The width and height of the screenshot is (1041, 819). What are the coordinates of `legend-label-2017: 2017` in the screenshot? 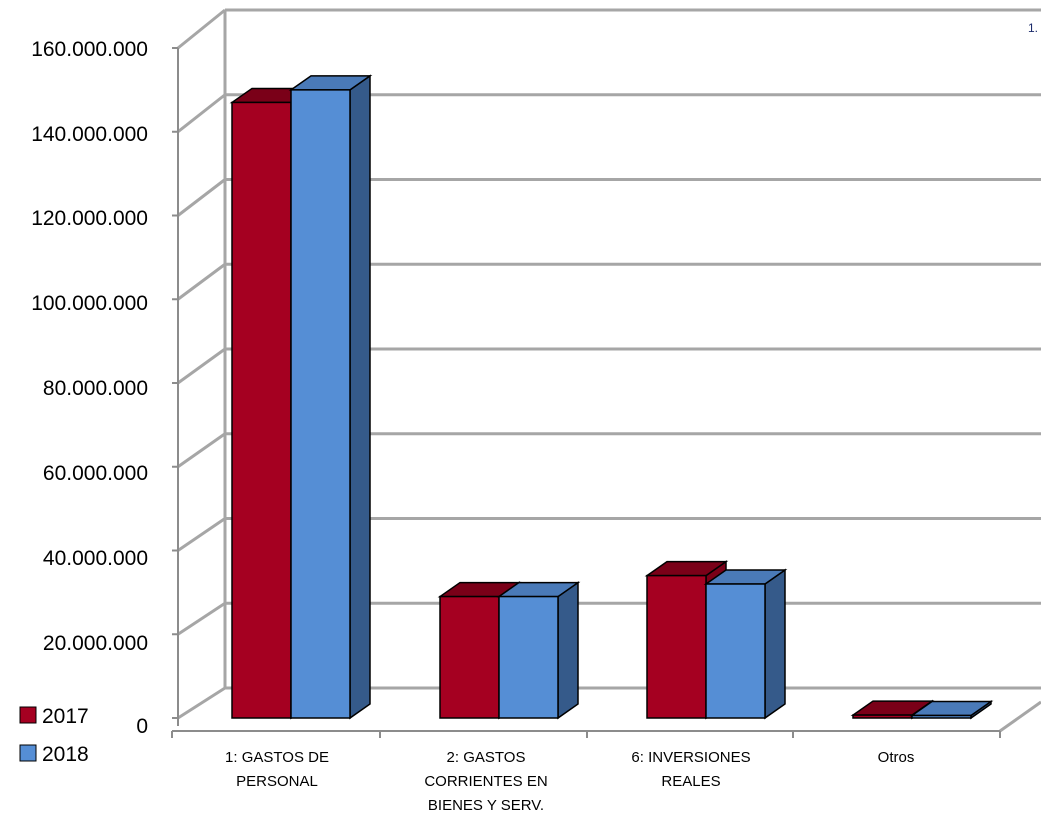 It's located at (65, 716).